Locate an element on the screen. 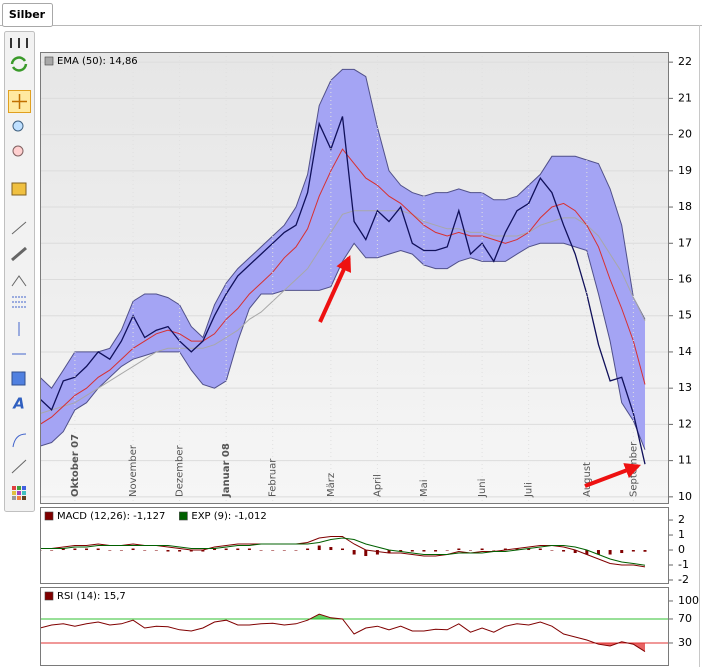  y-tick-label: 100 is located at coordinates (688, 600).